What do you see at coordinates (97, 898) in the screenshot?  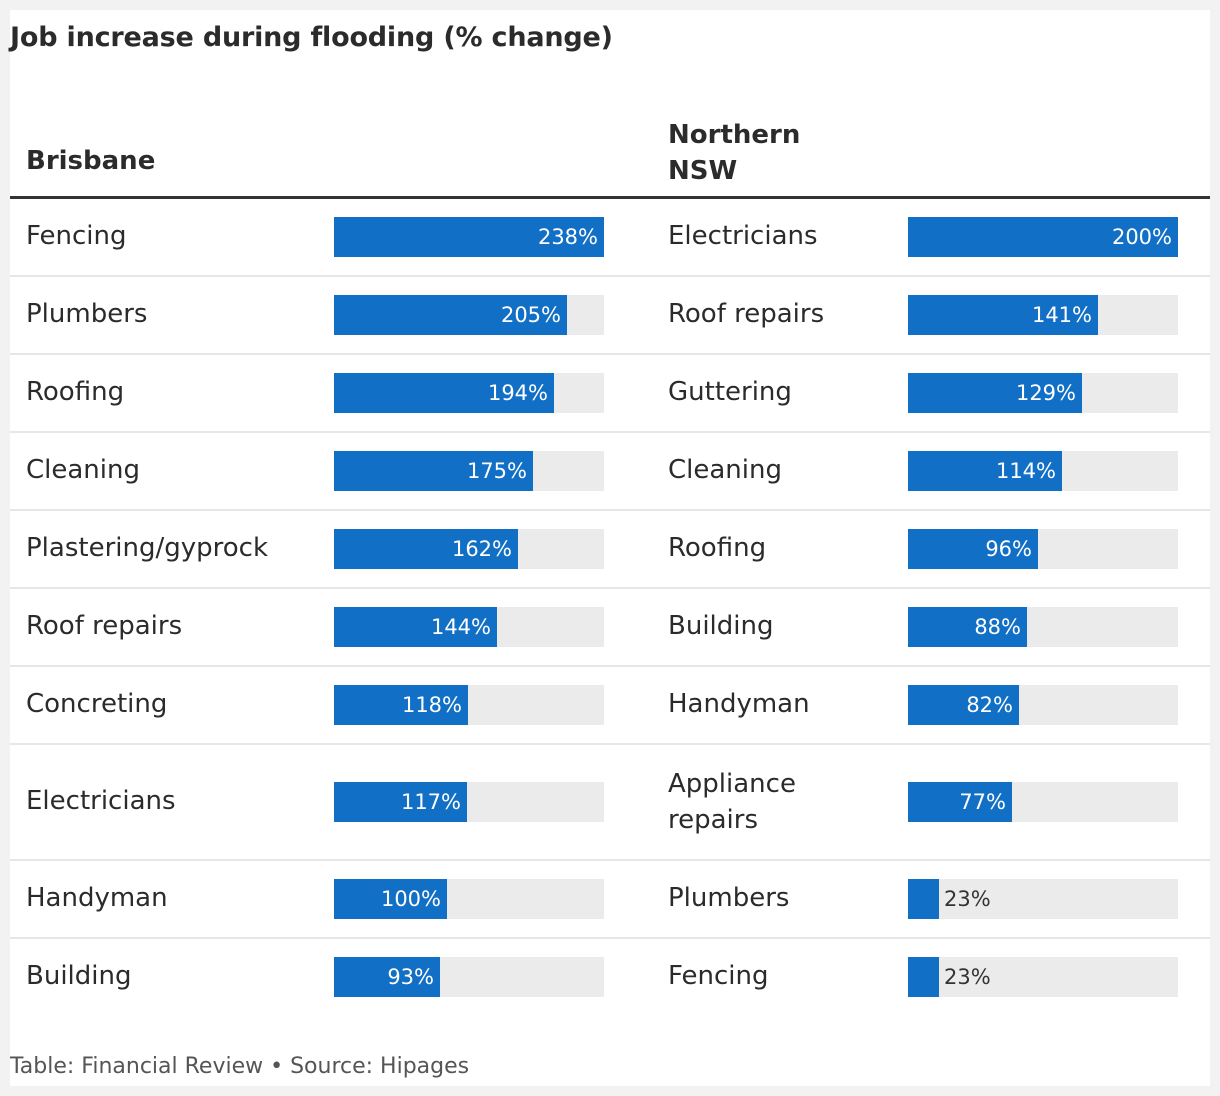 I see `brisbane-category-label: Handyman` at bounding box center [97, 898].